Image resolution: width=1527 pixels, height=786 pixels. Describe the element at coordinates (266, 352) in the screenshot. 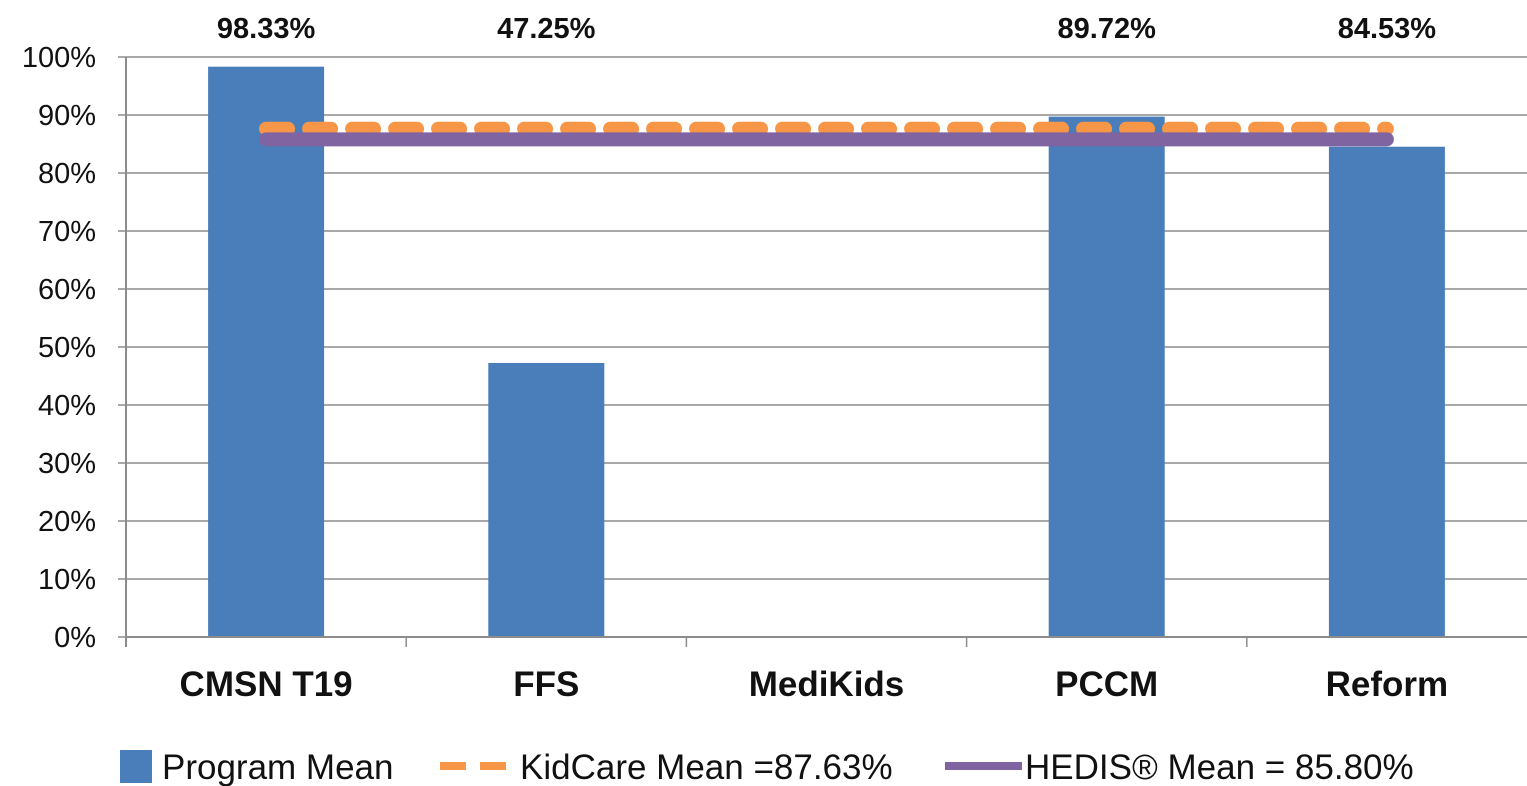

I see `bar-cmsn-t19` at that location.